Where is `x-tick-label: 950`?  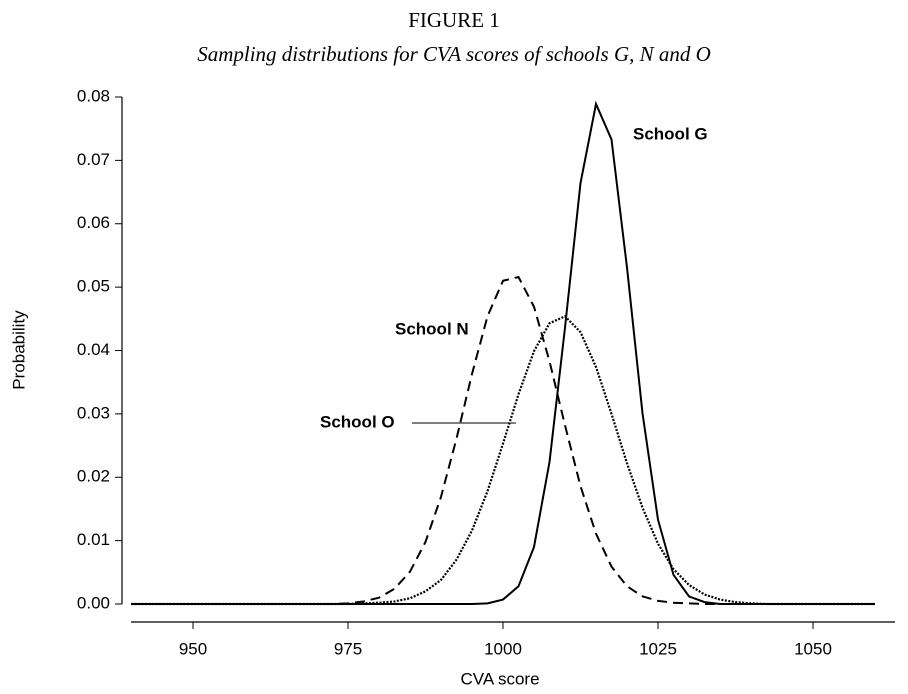
x-tick-label: 950 is located at coordinates (193, 648).